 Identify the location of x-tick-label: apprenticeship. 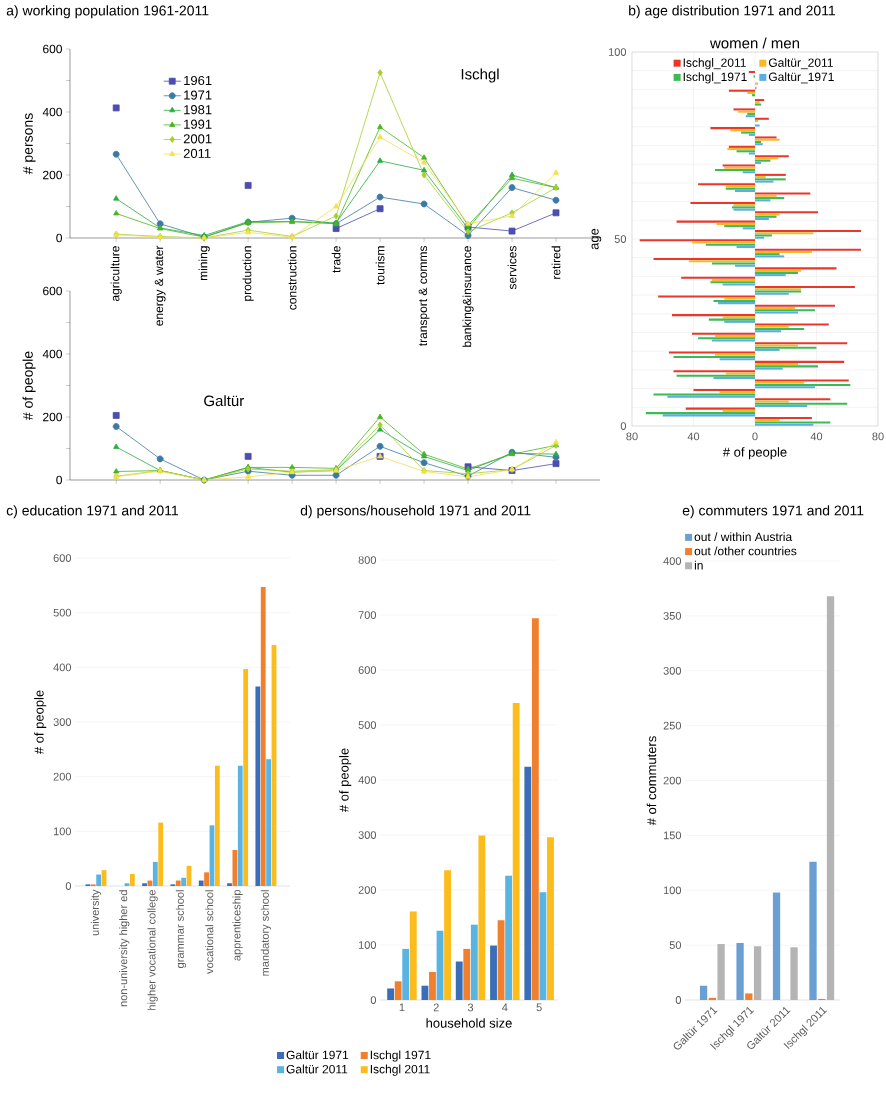
(237, 925).